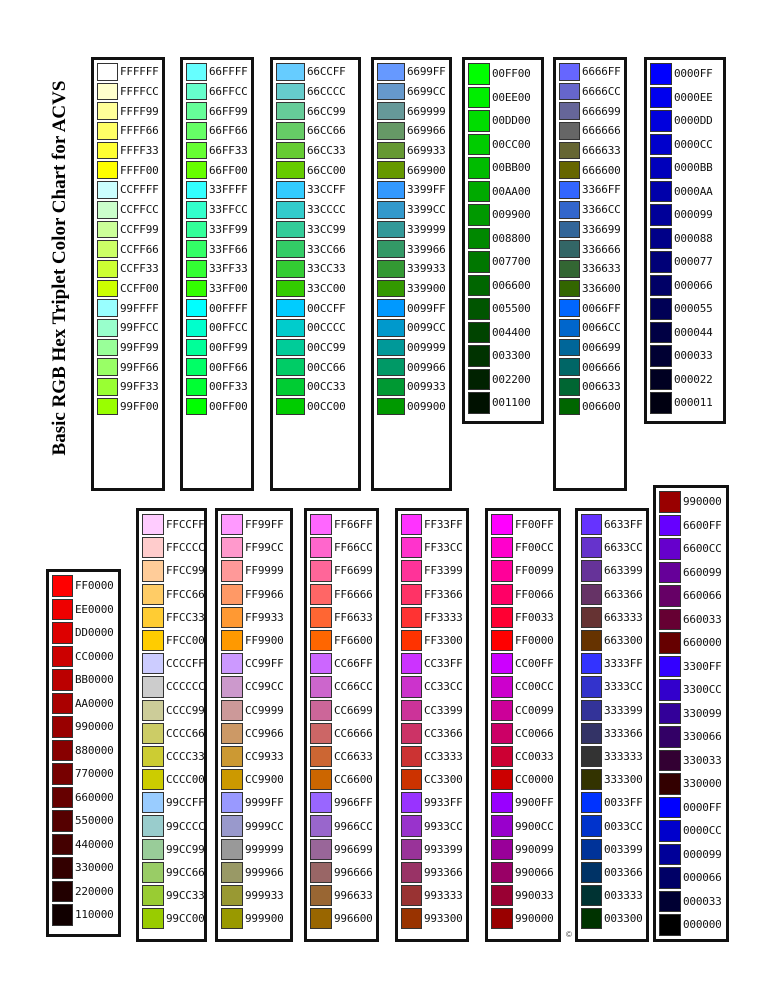  I want to click on hex-code-label: 669966, so click(426, 131).